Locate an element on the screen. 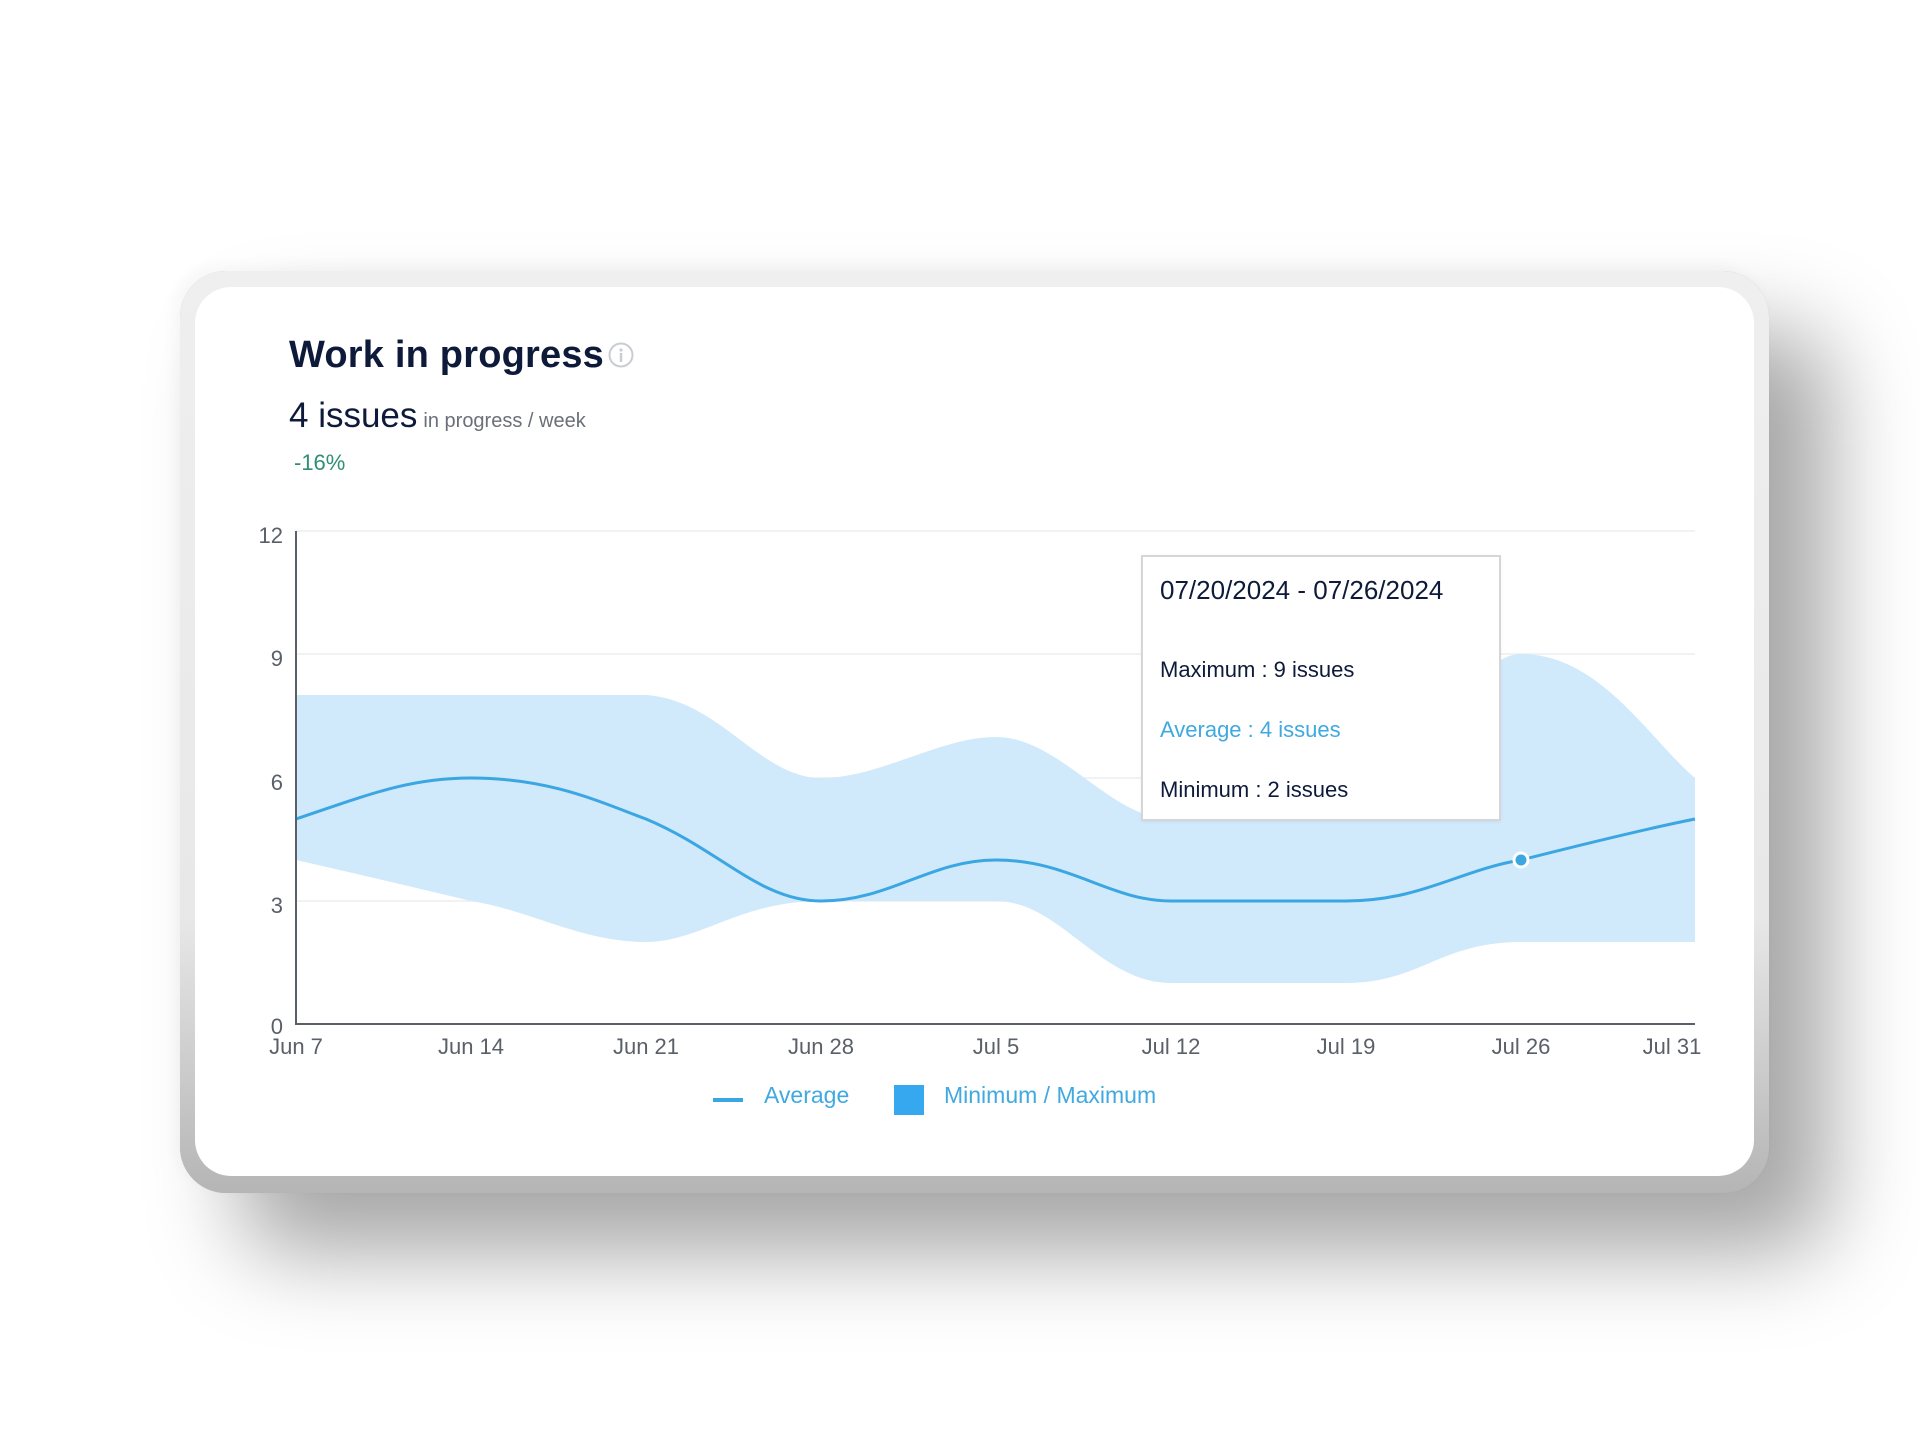  minmax-box-swatch-icon is located at coordinates (909, 1100).